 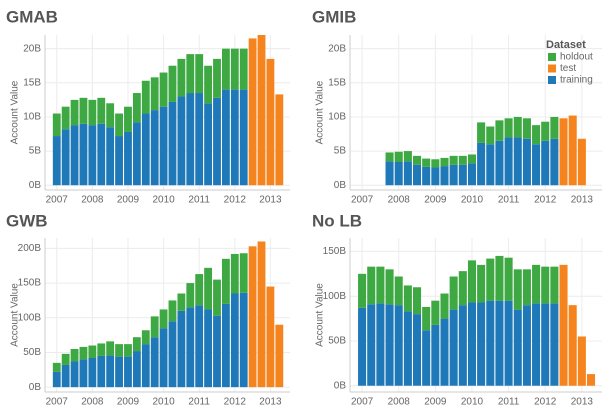 I want to click on y-tick-label: 100B, so click(x=335, y=296).